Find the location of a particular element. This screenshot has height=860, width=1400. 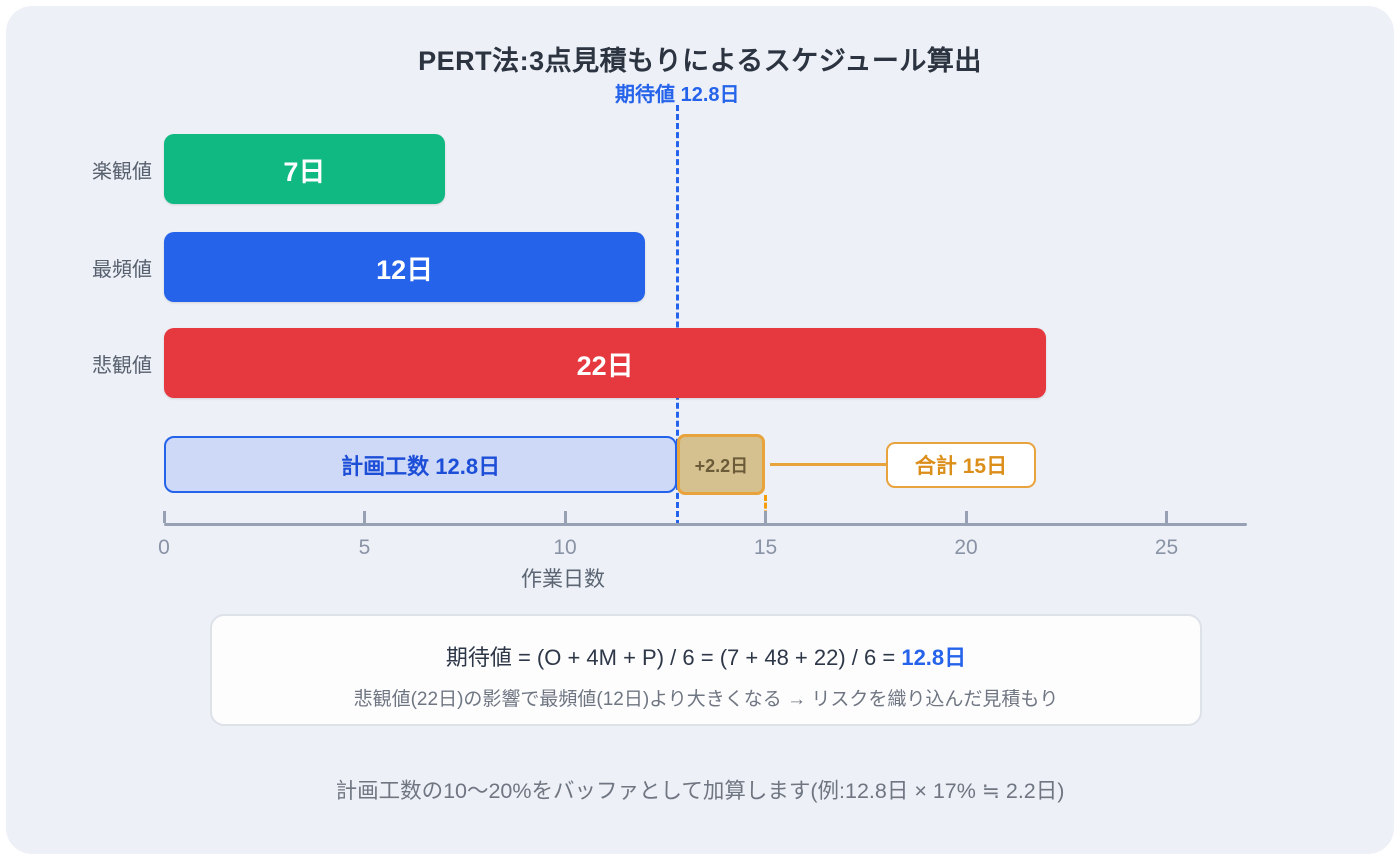

value-bar: 7日 is located at coordinates (304, 169).